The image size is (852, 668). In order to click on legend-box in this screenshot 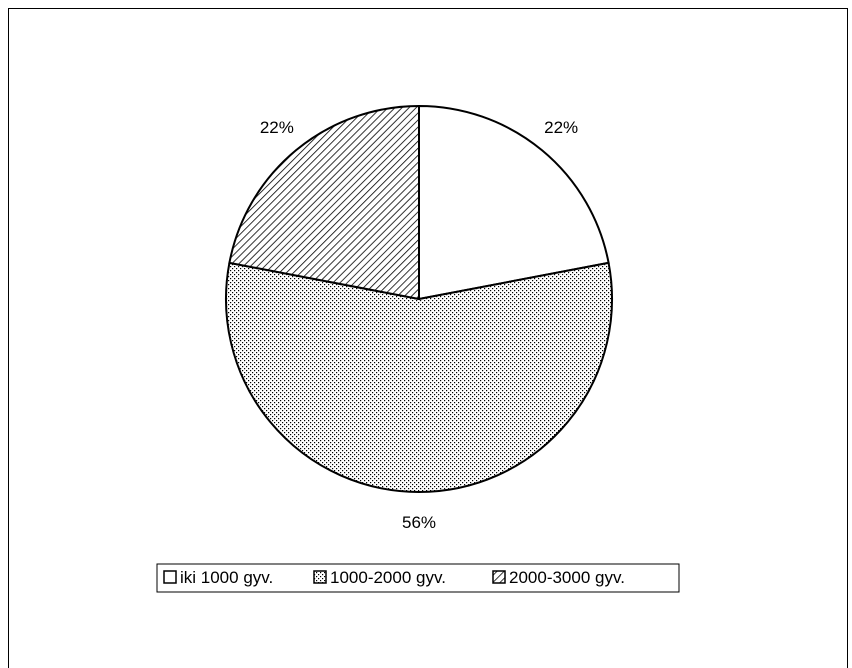, I will do `click(418, 578)`.